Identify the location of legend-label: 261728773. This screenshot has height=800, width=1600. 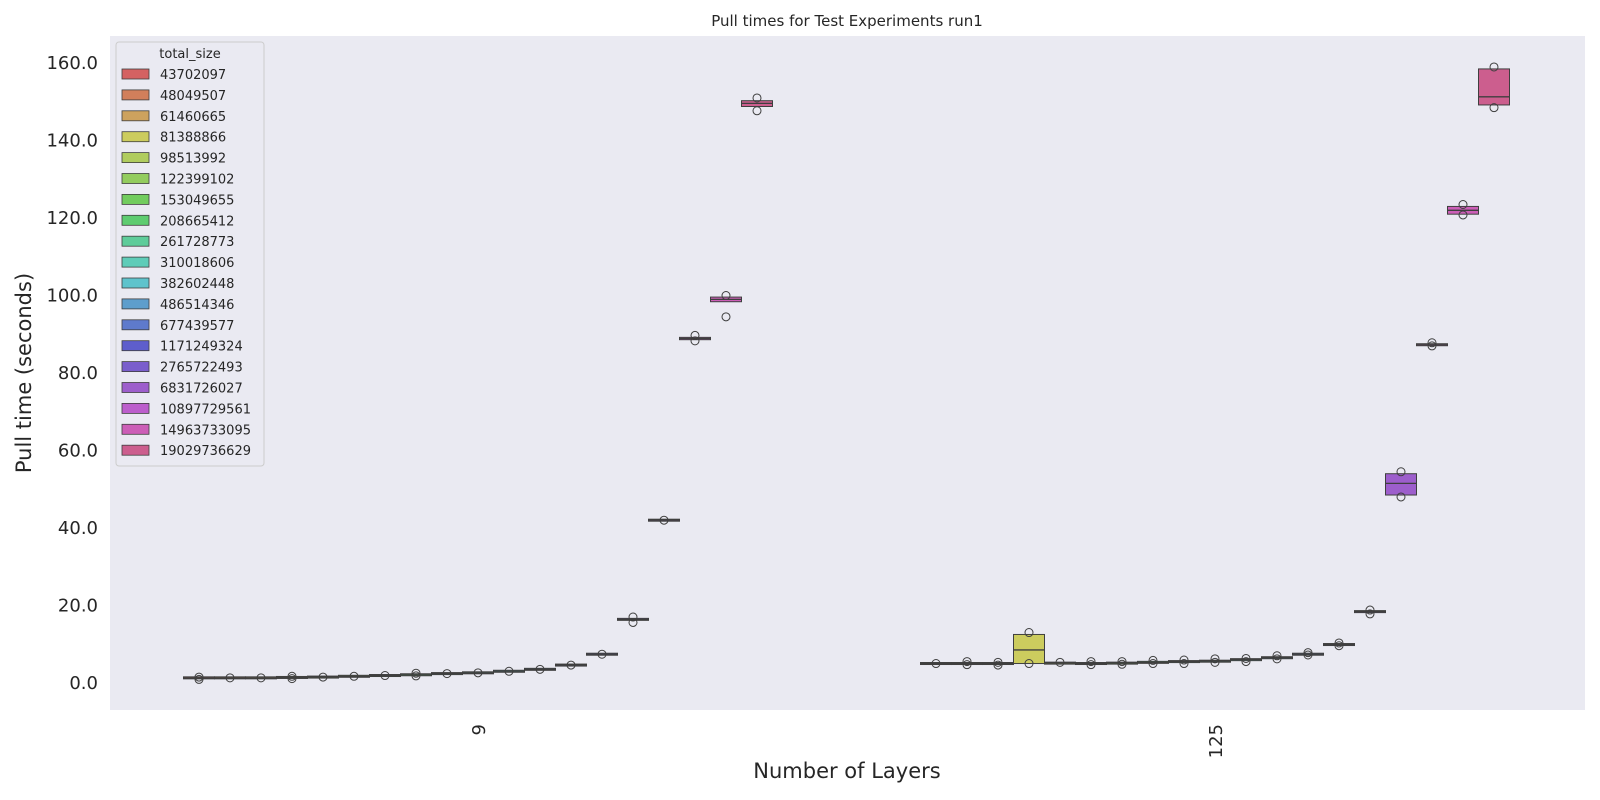
(197, 242).